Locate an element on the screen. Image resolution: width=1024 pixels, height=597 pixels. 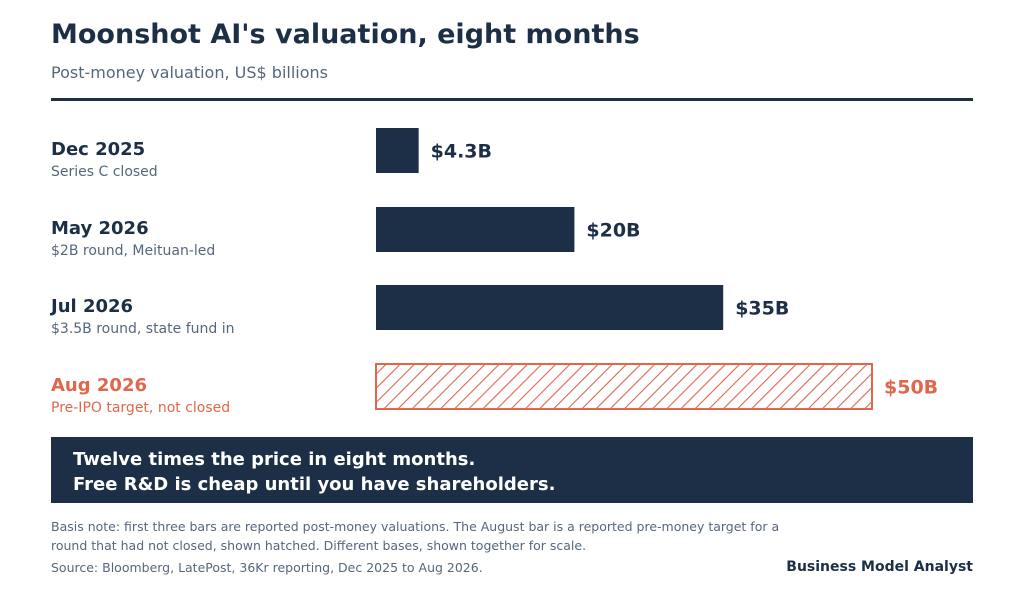
row-label-dec-2025: Dec 2025 Series C closed is located at coordinates (104, 160).